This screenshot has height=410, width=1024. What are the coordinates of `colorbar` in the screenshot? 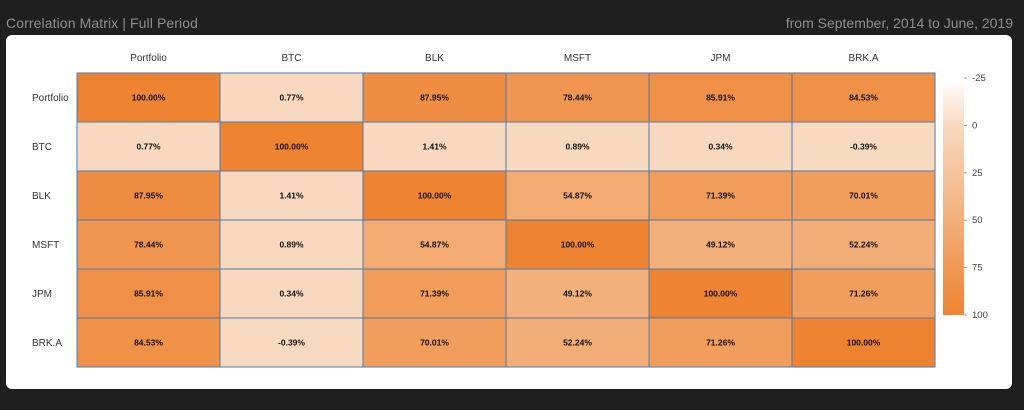 It's located at (953, 196).